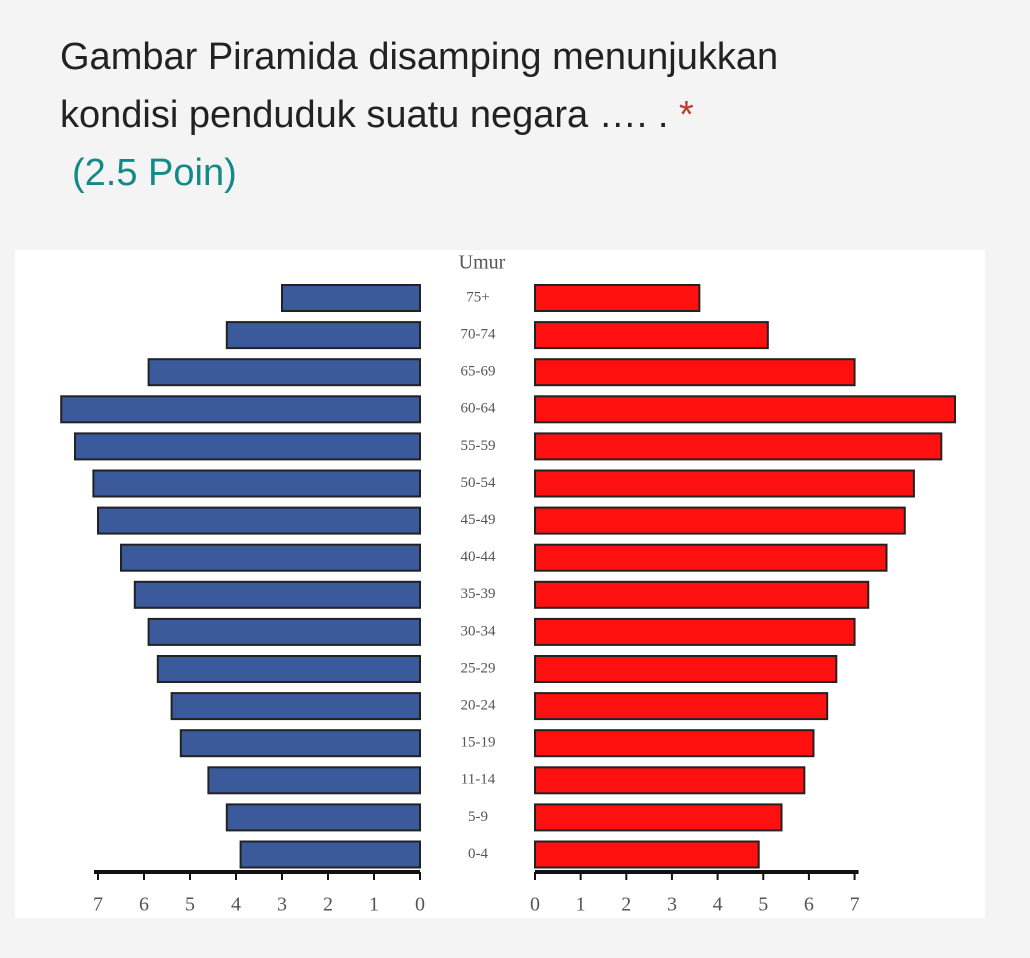  Describe the element at coordinates (478, 483) in the screenshot. I see `category-label: 50-54` at that location.